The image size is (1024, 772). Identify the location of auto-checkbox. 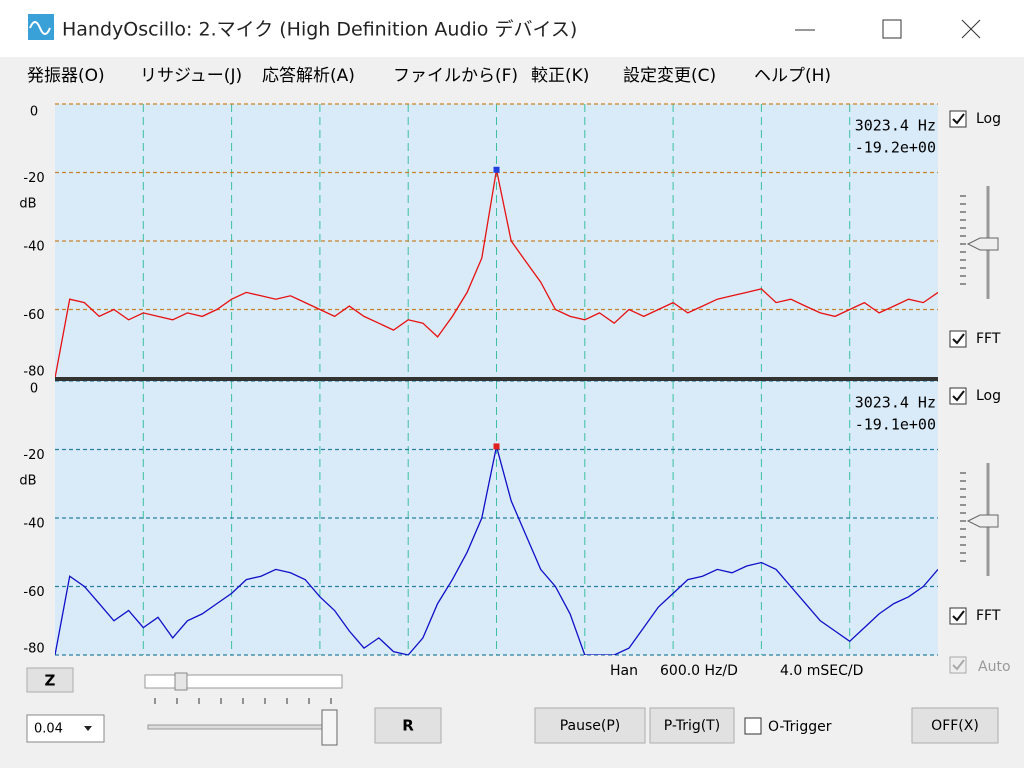
(958, 665).